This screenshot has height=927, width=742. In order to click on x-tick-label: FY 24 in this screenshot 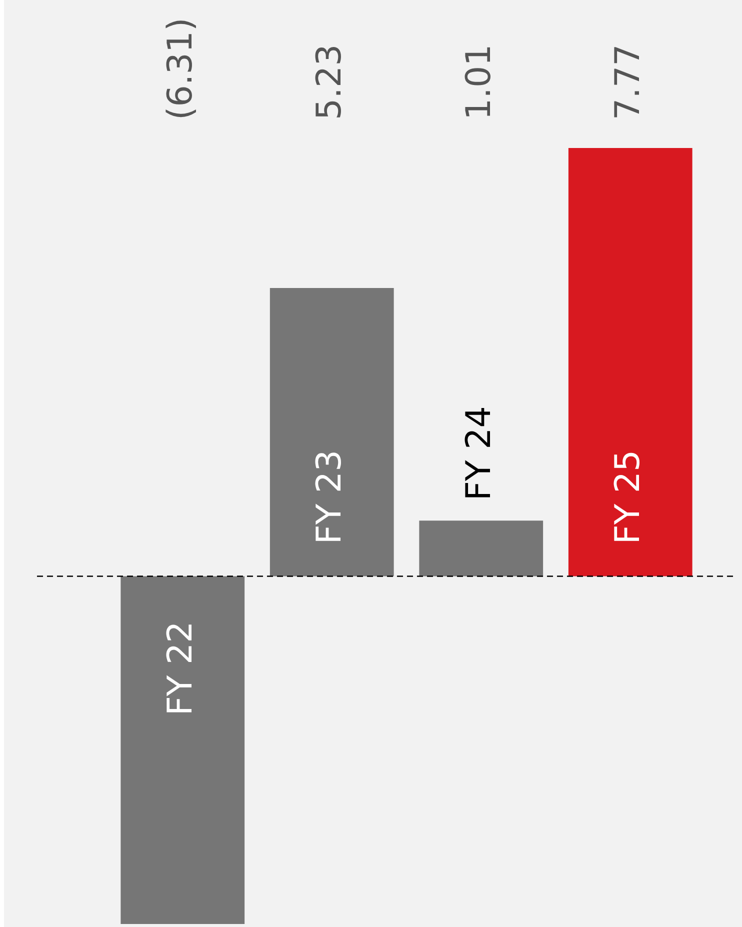, I will do `click(478, 453)`.